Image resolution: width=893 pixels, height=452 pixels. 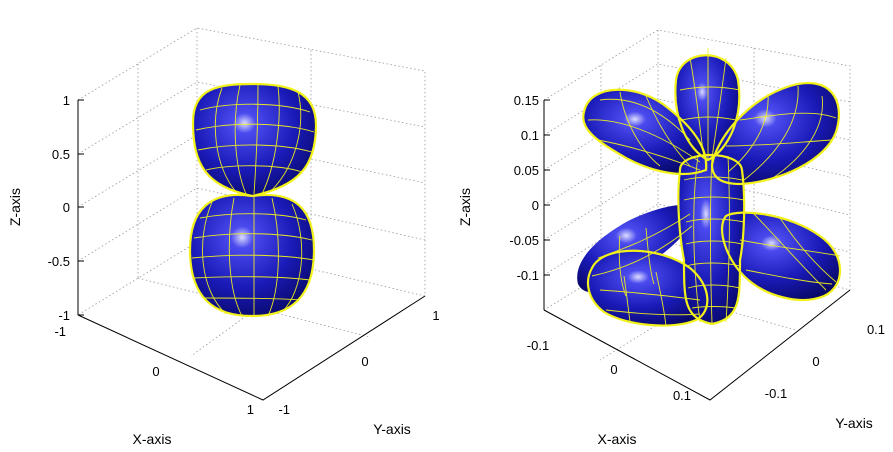 What do you see at coordinates (251, 348) in the screenshot?
I see `left-floor` at bounding box center [251, 348].